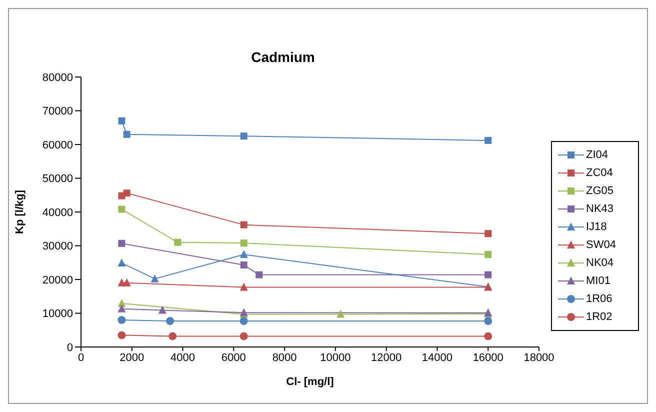 The image size is (656, 412). I want to click on y-tick-label: 70000, so click(57, 112).